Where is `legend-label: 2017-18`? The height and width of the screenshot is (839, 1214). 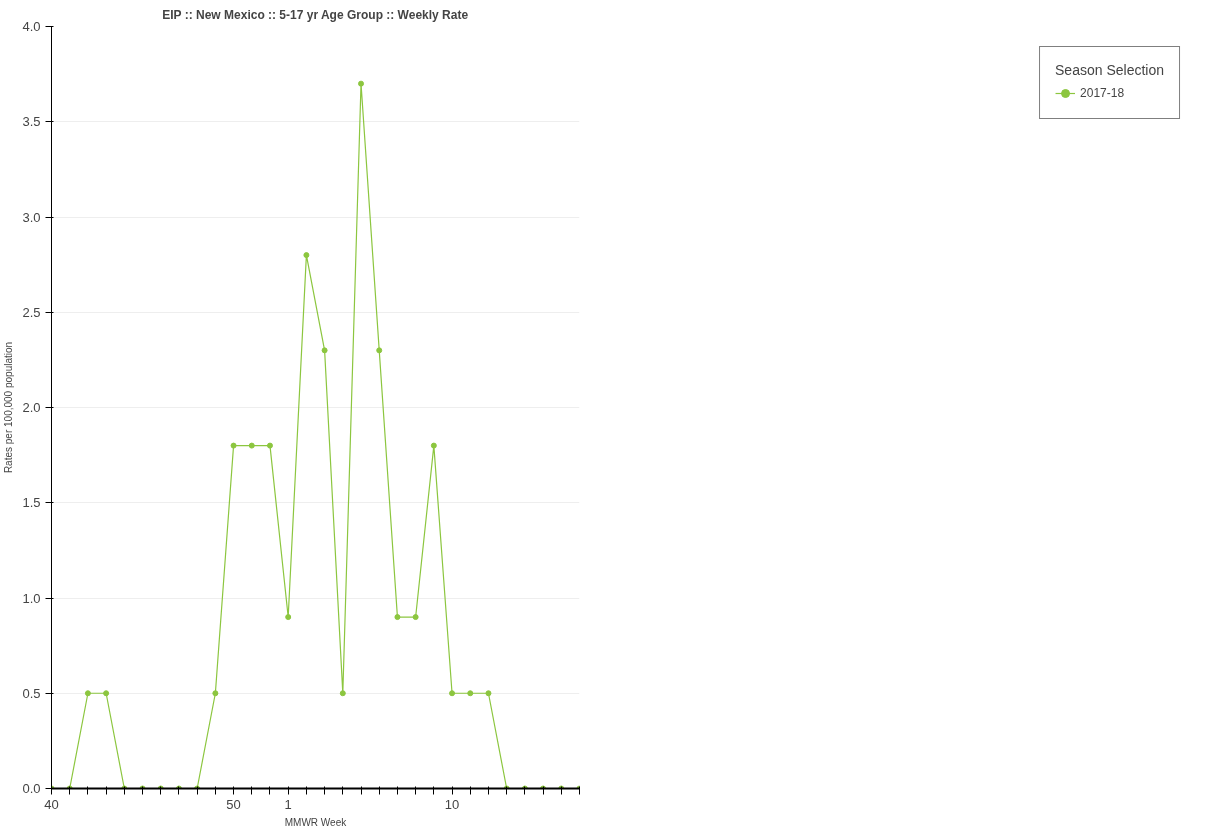 legend-label: 2017-18 is located at coordinates (1102, 93).